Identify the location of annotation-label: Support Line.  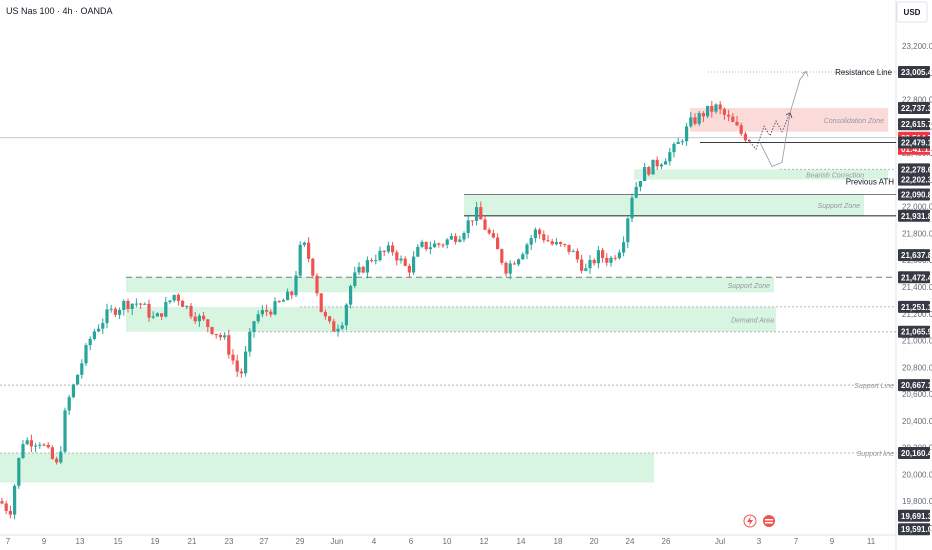
(874, 386).